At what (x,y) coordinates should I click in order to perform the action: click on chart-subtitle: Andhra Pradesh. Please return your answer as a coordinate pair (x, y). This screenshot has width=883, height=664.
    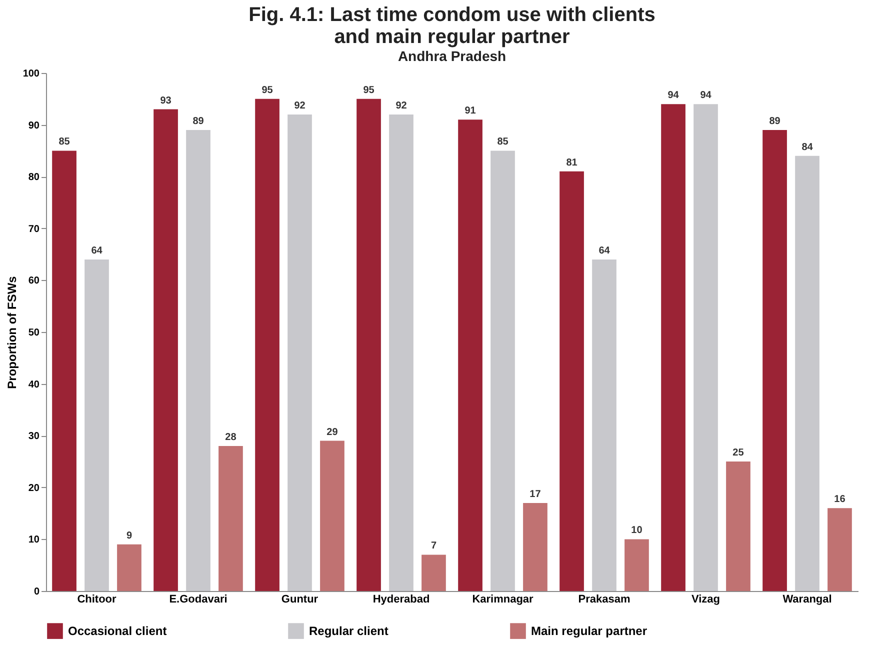
    Looking at the image, I should click on (452, 56).